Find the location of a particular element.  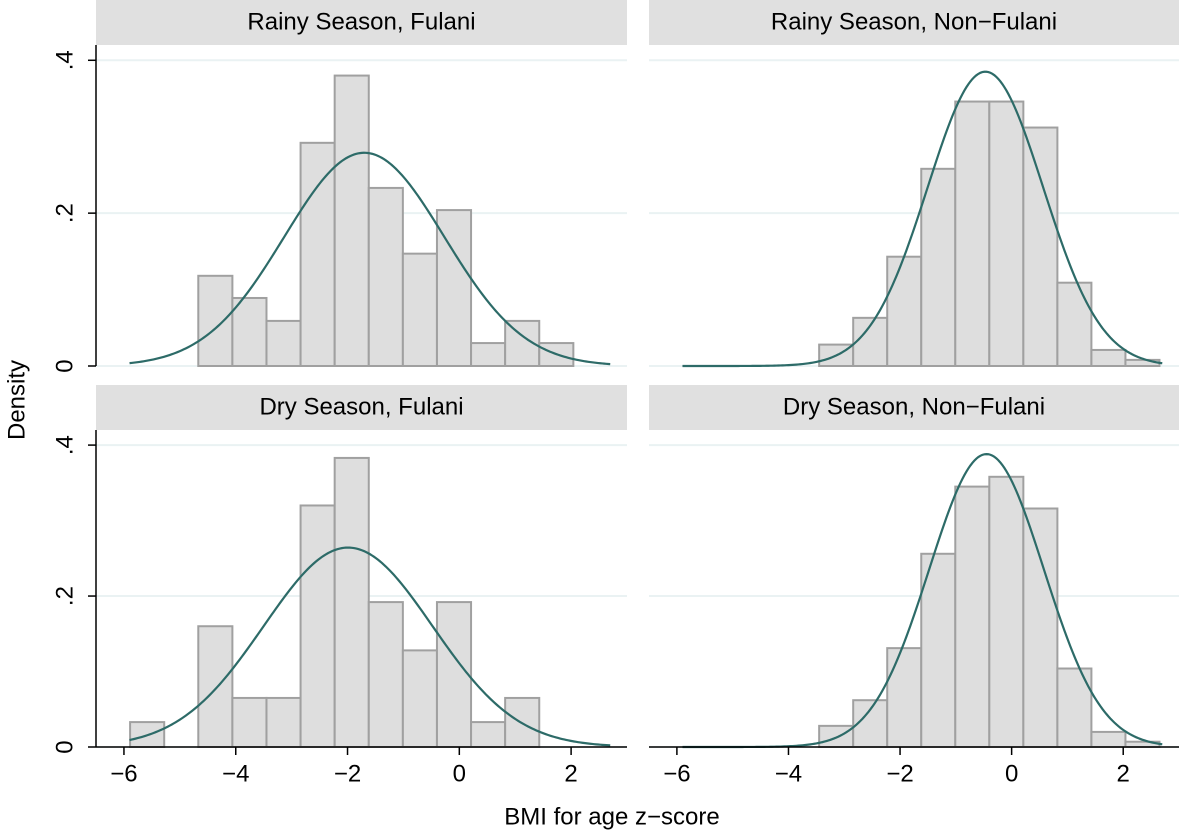

panel-title: Dry Season, Fulani is located at coordinates (361, 406).